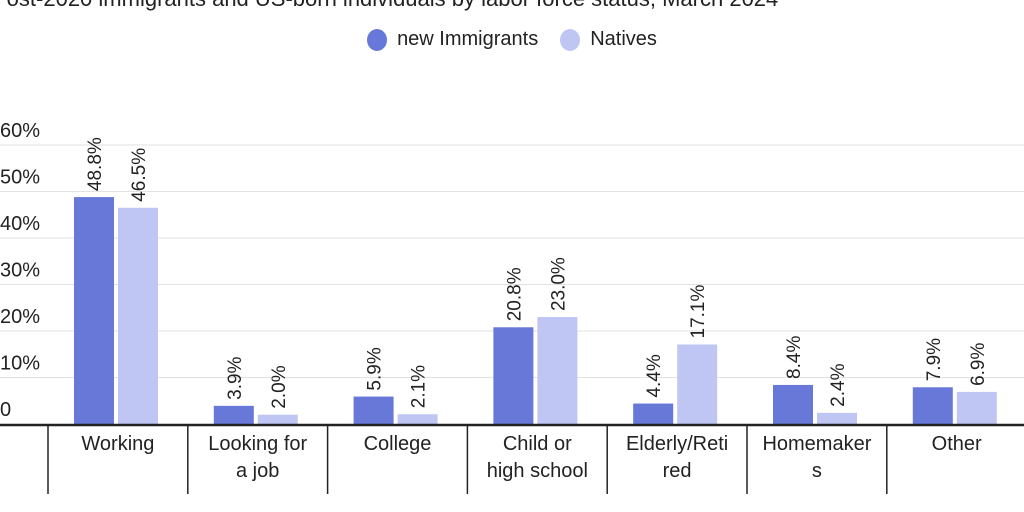 The width and height of the screenshot is (1024, 512). Describe the element at coordinates (117, 444) in the screenshot. I see `x-tick-label: Working` at that location.